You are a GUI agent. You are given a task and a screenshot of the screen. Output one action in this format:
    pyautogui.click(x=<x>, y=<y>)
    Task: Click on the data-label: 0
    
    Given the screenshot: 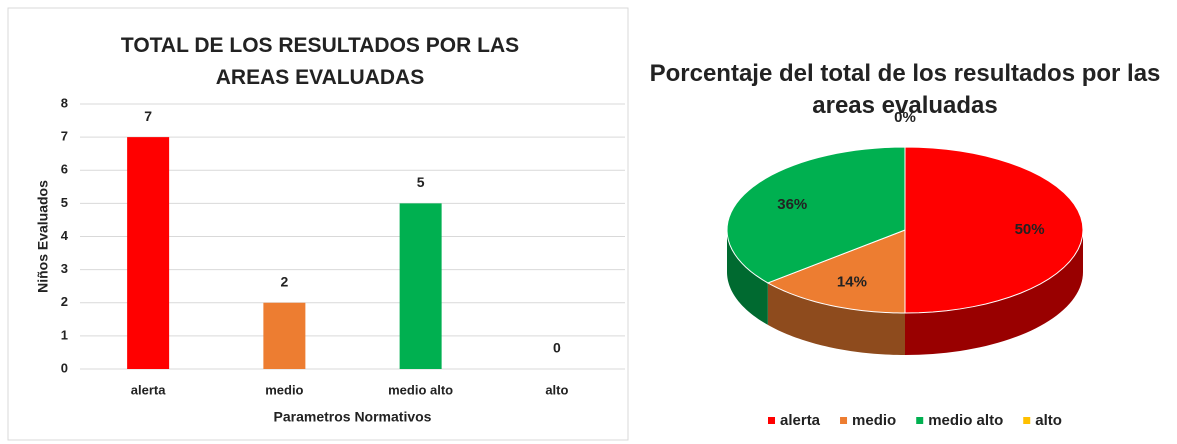 What is the action you would take?
    pyautogui.click(x=557, y=348)
    